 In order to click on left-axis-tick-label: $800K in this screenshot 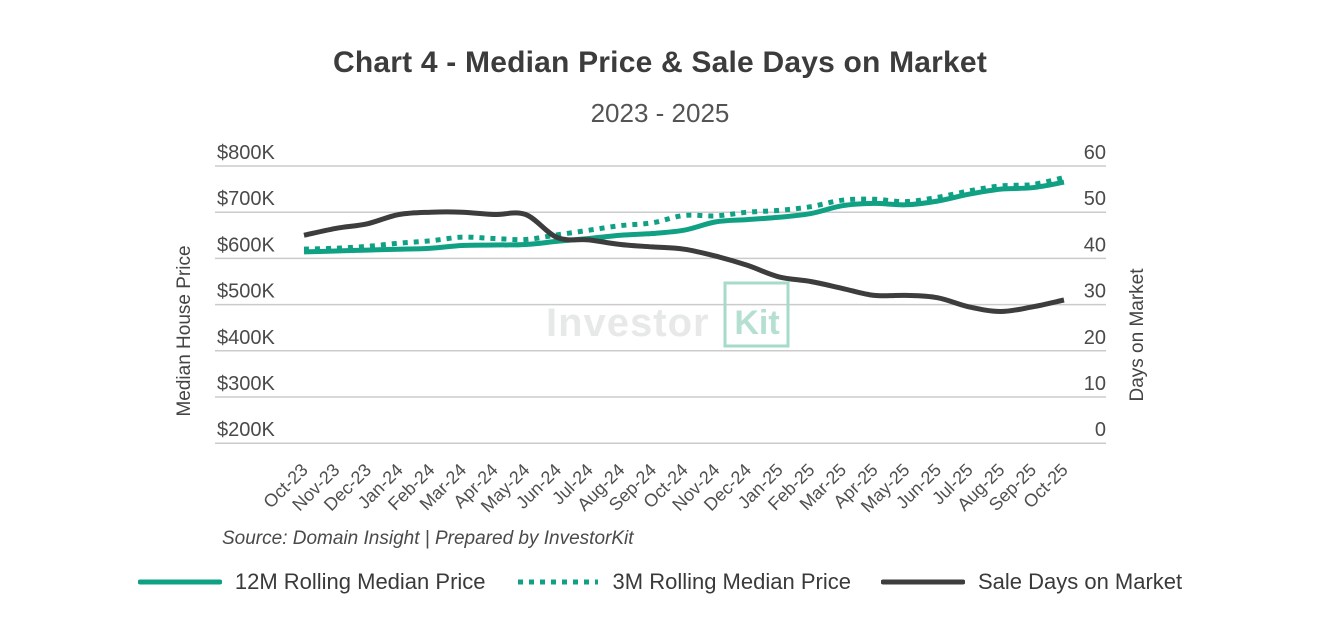, I will do `click(246, 153)`.